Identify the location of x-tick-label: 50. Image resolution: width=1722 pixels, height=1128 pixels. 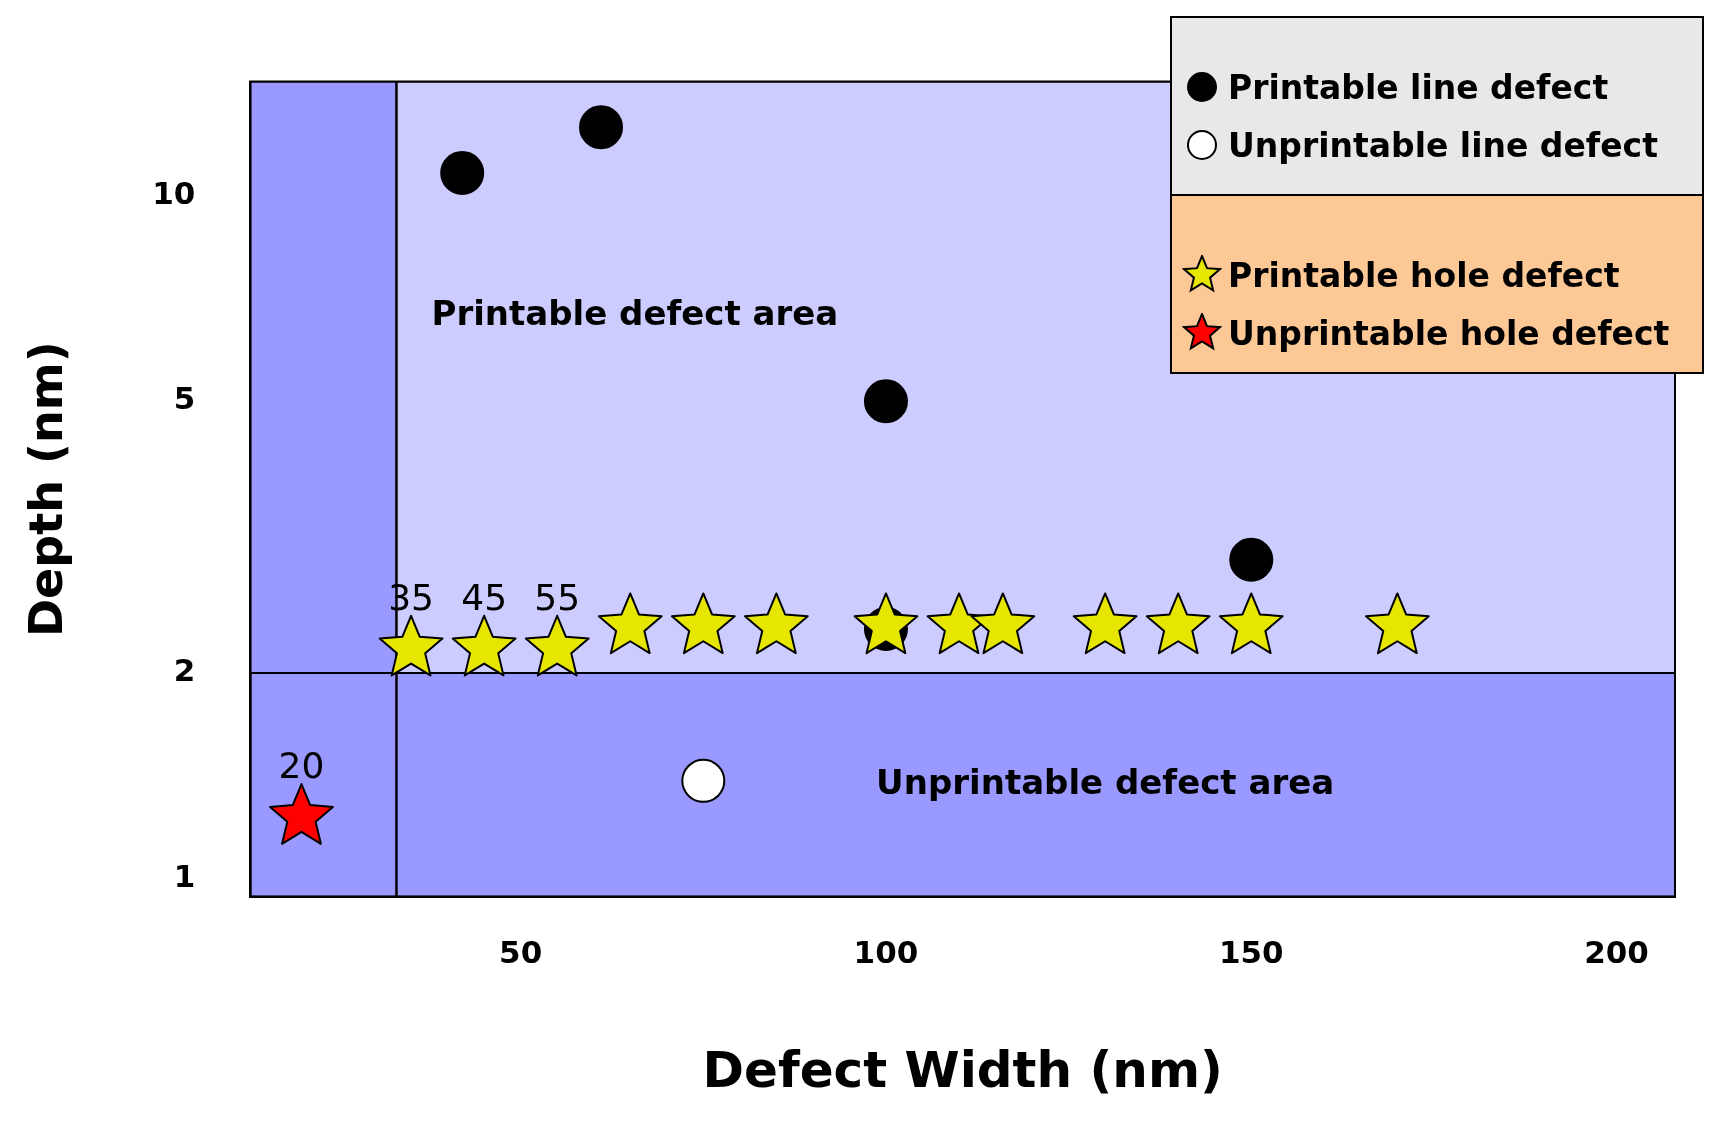
(521, 952).